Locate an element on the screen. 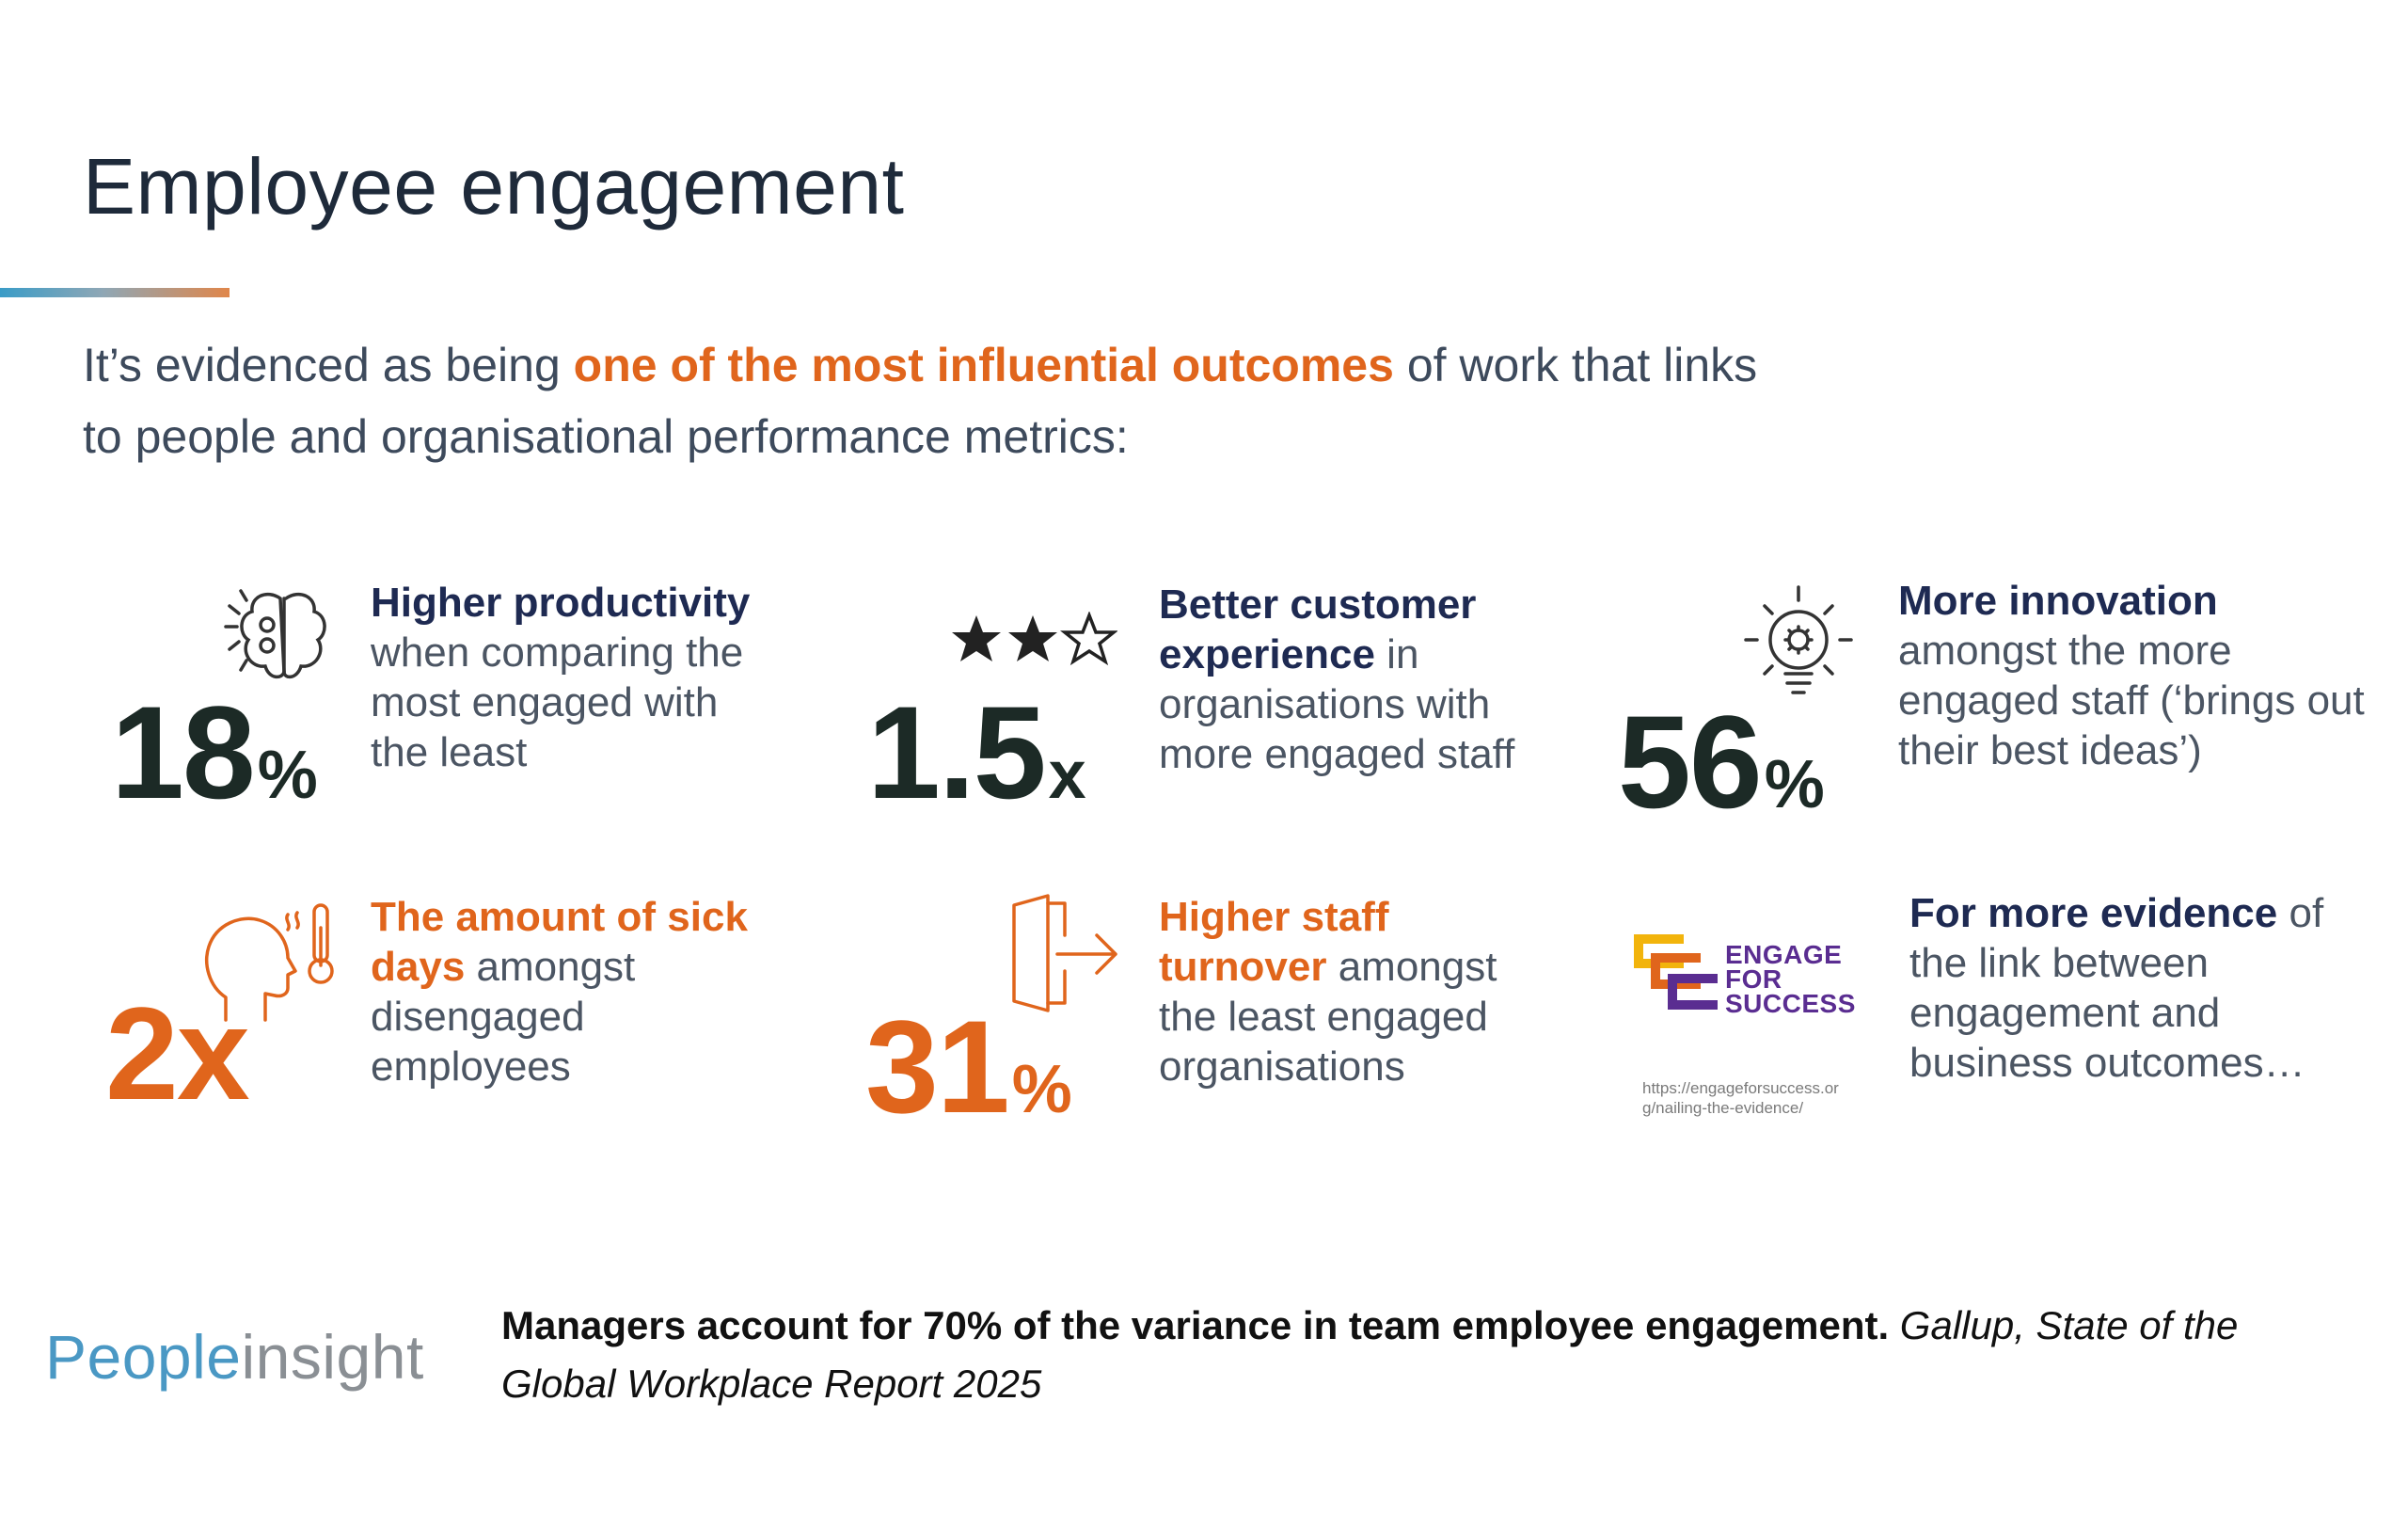 This screenshot has height=1513, width=2408. stat-value-turnover: 31% is located at coordinates (969, 1066).